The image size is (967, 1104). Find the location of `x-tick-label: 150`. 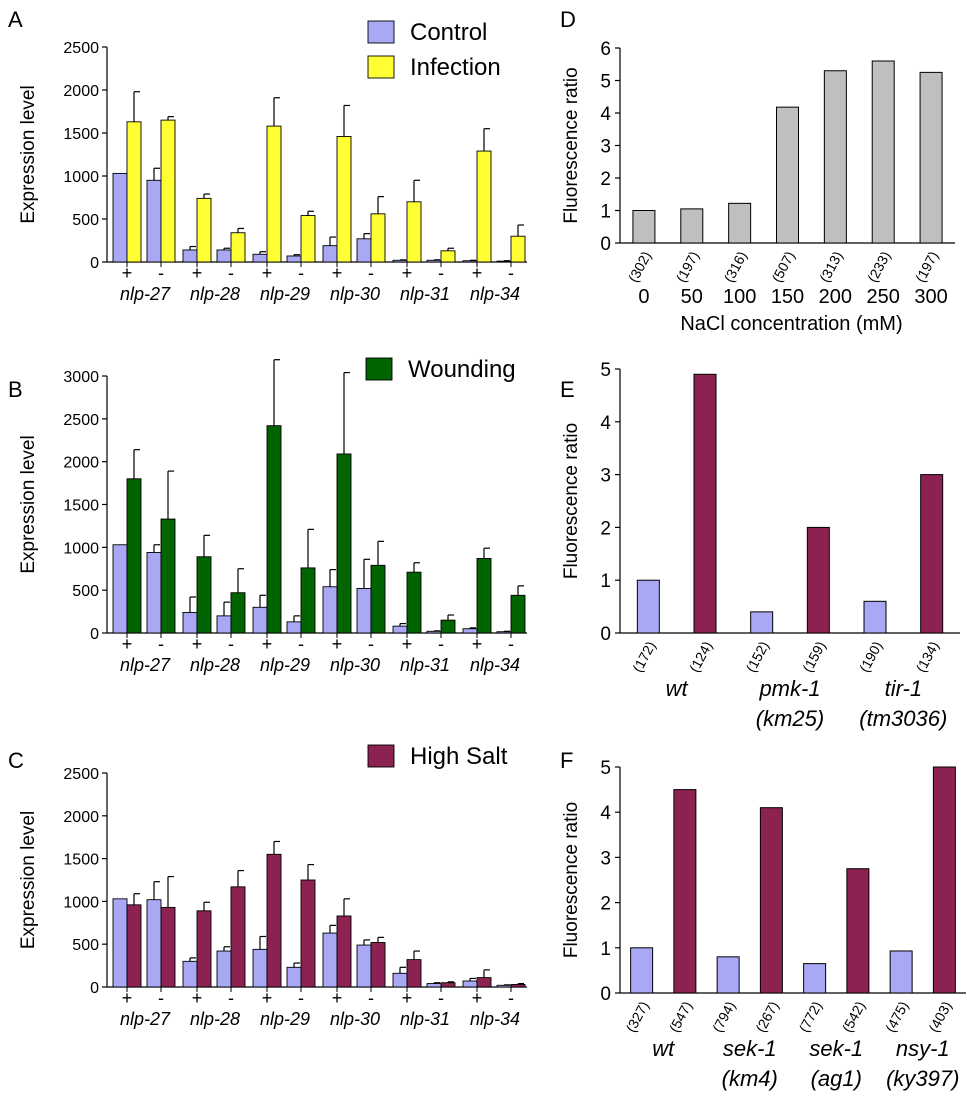

x-tick-label: 150 is located at coordinates (787, 297).